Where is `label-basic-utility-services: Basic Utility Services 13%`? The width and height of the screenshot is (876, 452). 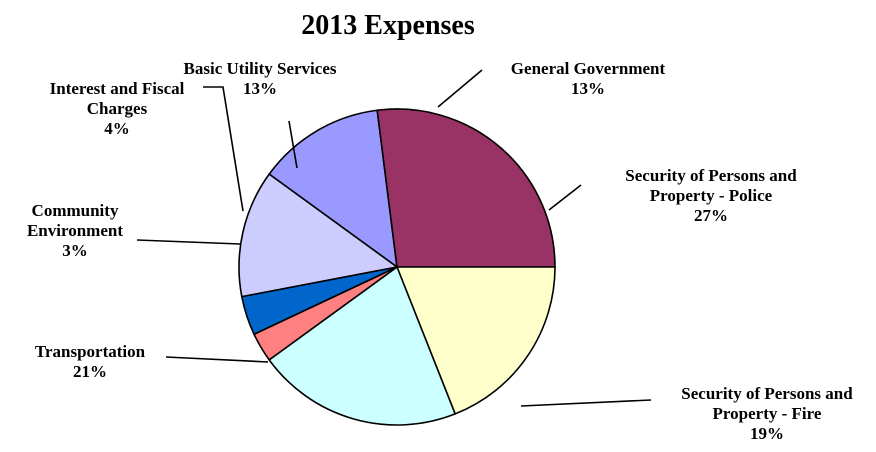
label-basic-utility-services: Basic Utility Services 13% is located at coordinates (260, 78).